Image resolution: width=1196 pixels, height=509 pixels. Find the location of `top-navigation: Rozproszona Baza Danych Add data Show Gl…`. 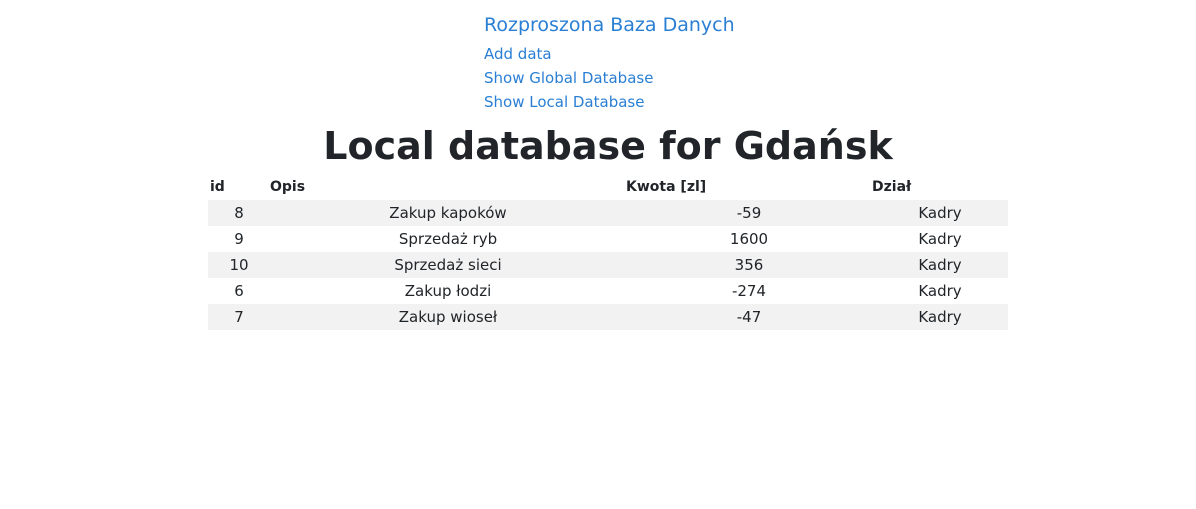

top-navigation: Rozproszona Baza Danych Add data Show Gl… is located at coordinates (609, 62).